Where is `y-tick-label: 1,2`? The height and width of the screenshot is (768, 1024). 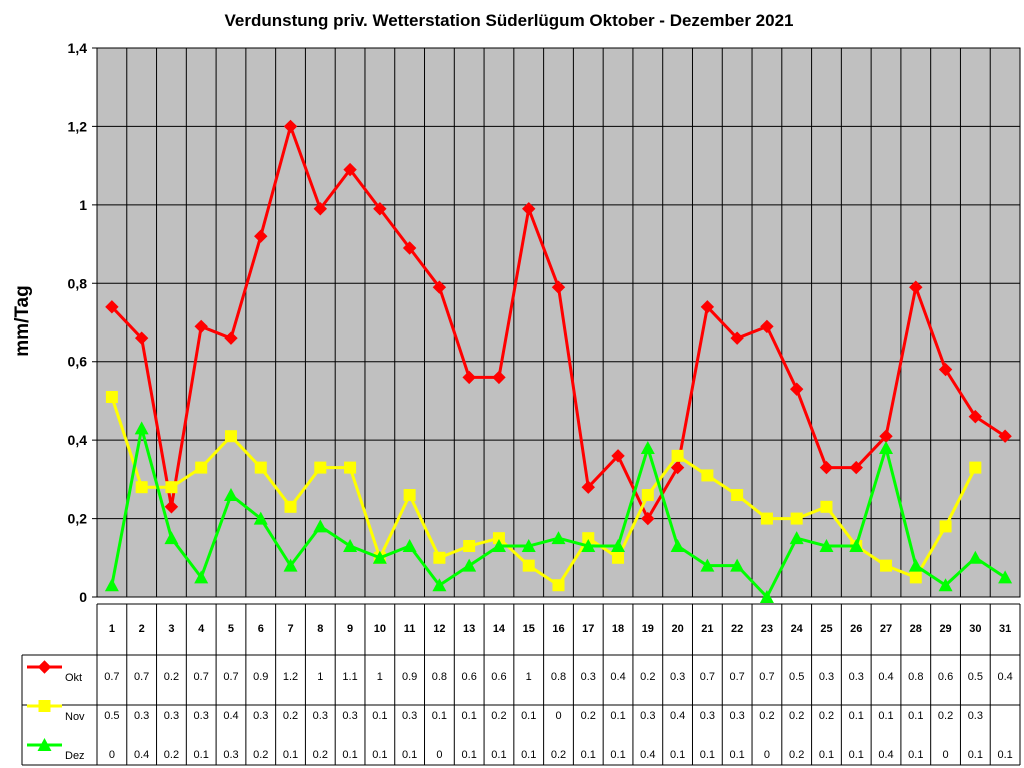 y-tick-label: 1,2 is located at coordinates (78, 126).